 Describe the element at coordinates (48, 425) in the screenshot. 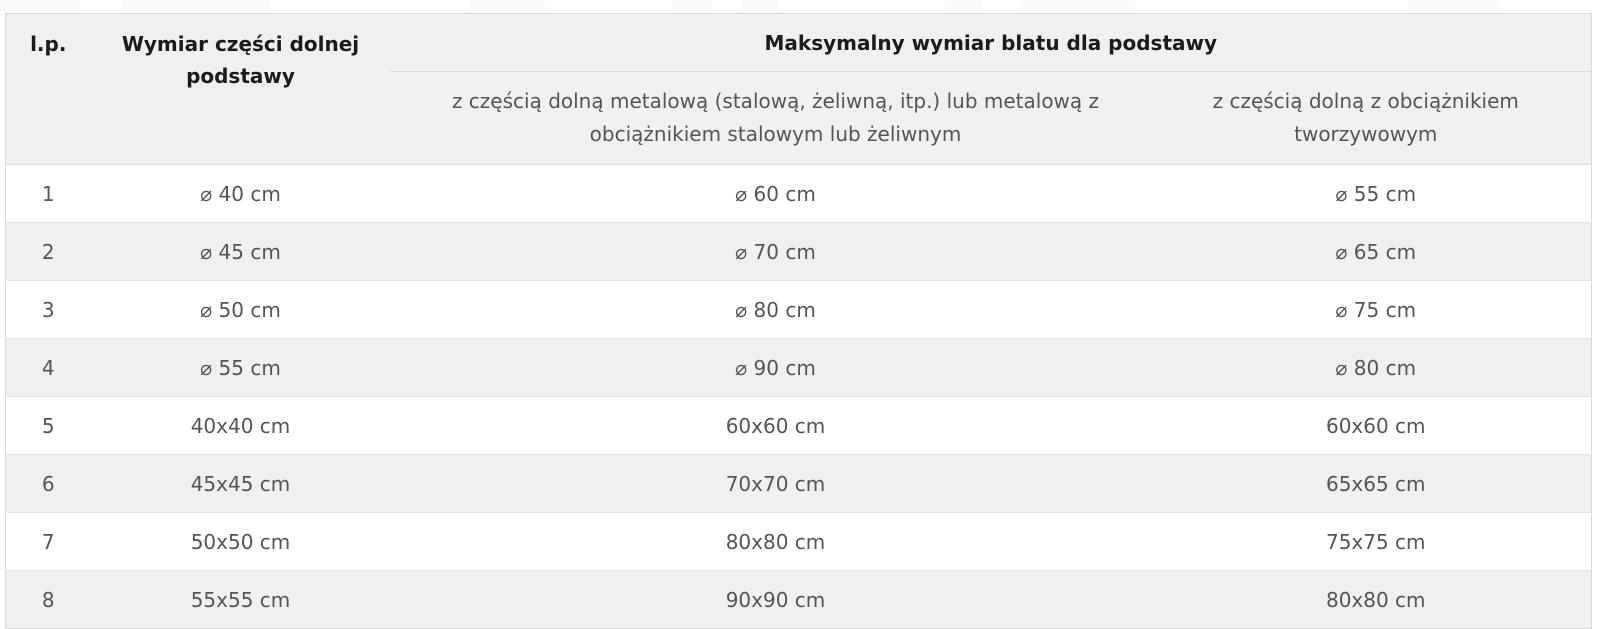

I see `cell-lp: 5` at that location.